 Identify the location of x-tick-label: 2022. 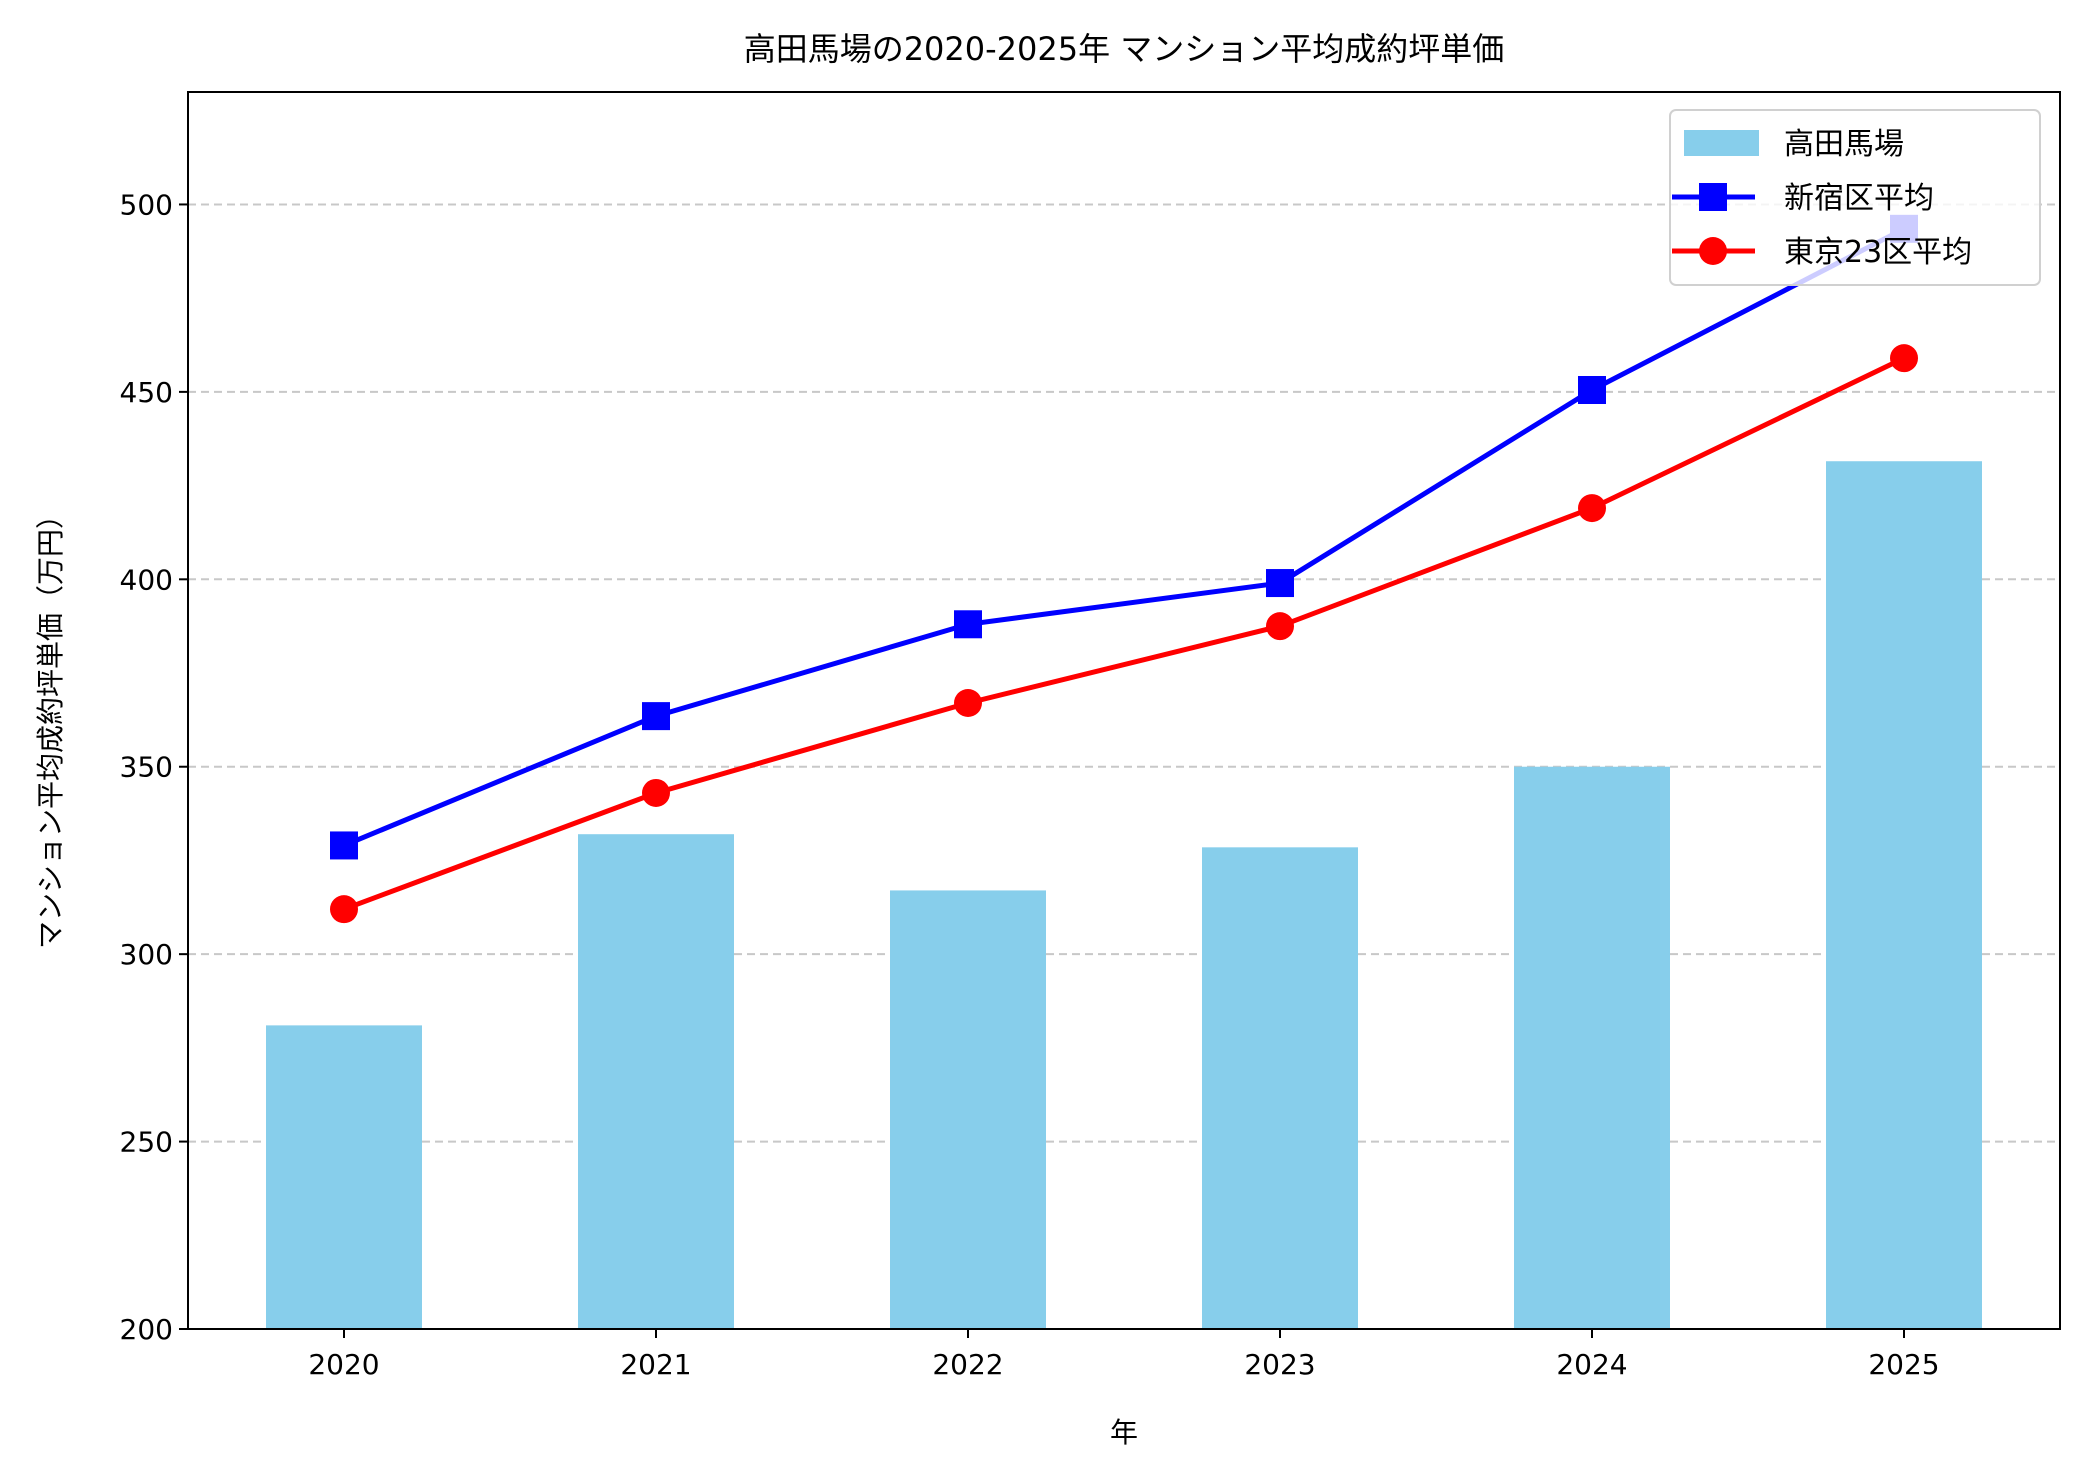
(967, 1364).